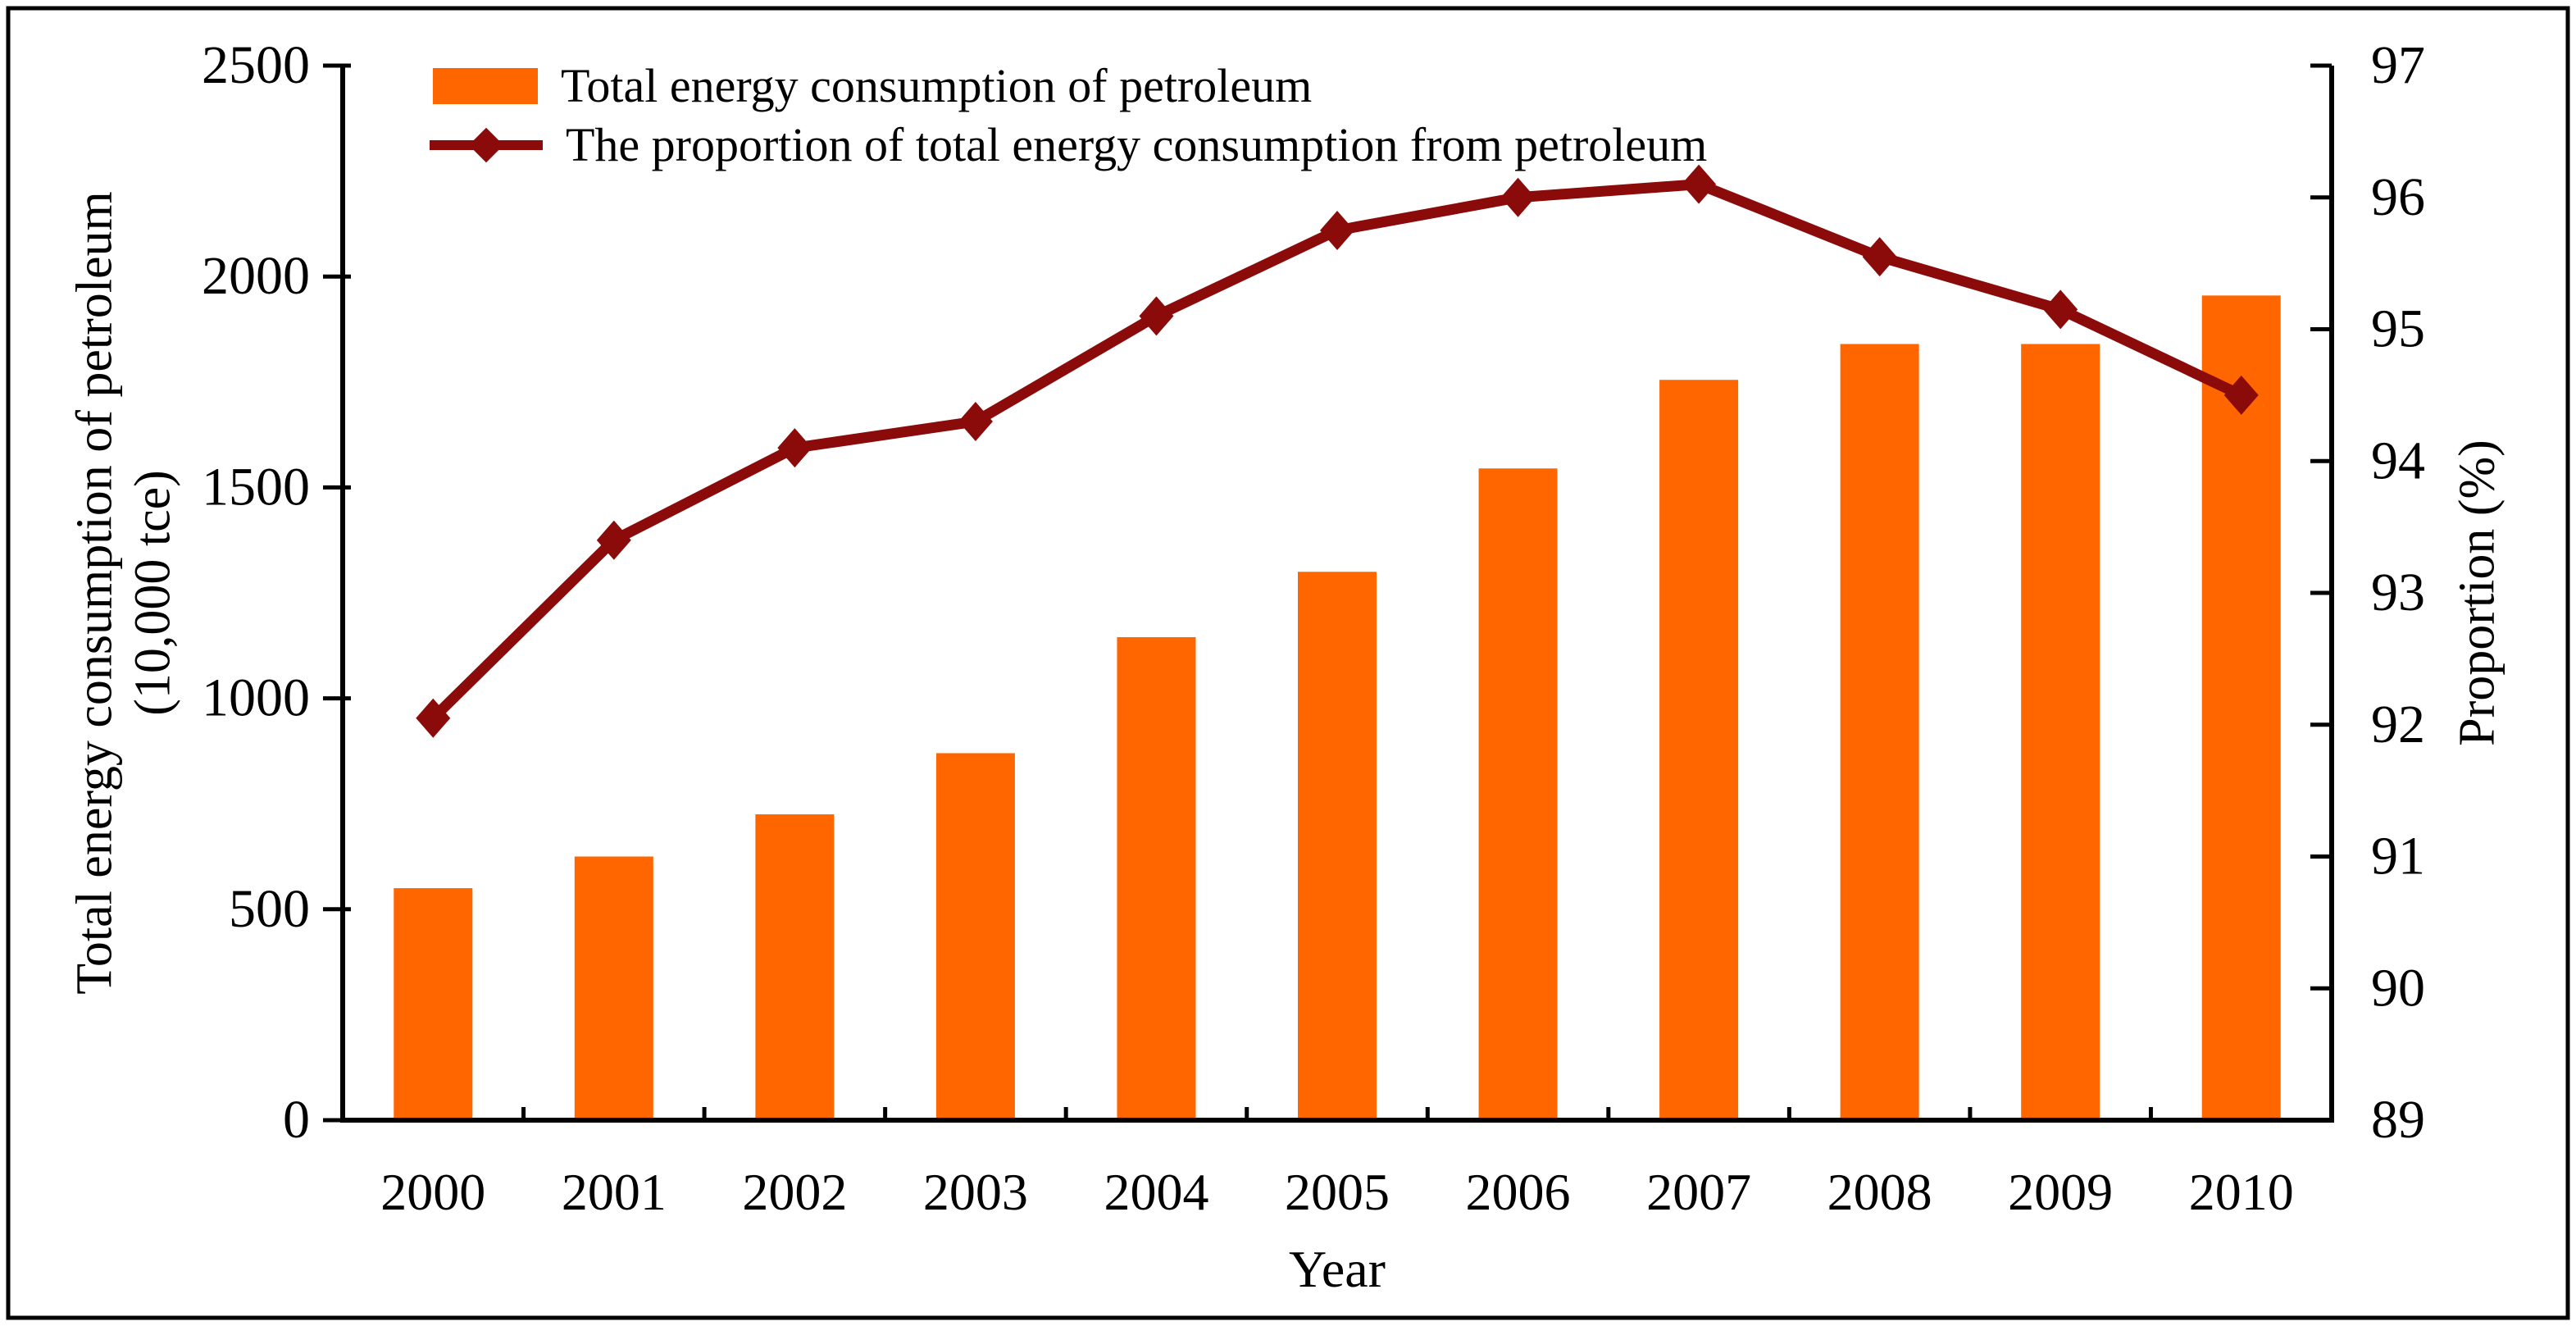 This screenshot has height=1326, width=2576. Describe the element at coordinates (256, 276) in the screenshot. I see `left-axis-tick-label: 2000` at that location.